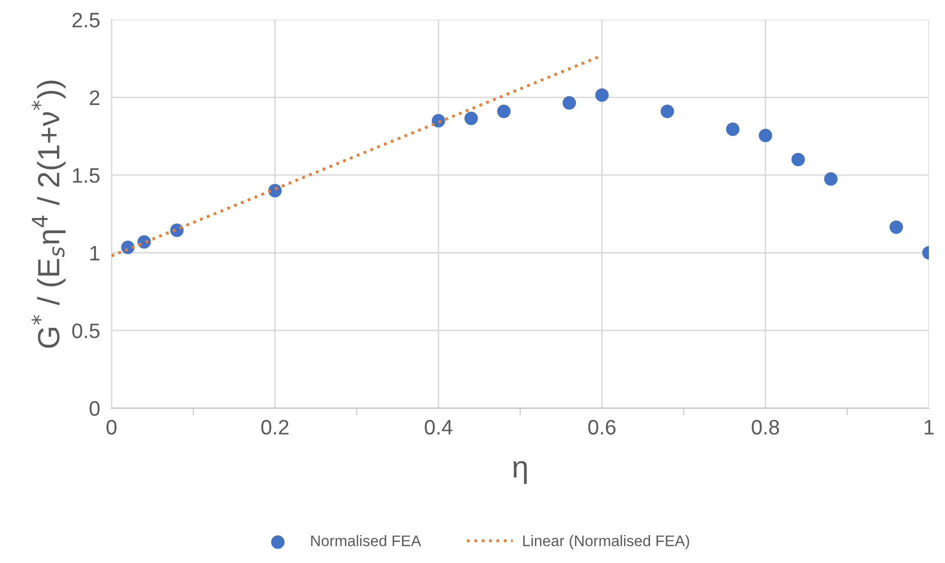 Image resolution: width=945 pixels, height=563 pixels. I want to click on x-axis-title: η, so click(520, 472).